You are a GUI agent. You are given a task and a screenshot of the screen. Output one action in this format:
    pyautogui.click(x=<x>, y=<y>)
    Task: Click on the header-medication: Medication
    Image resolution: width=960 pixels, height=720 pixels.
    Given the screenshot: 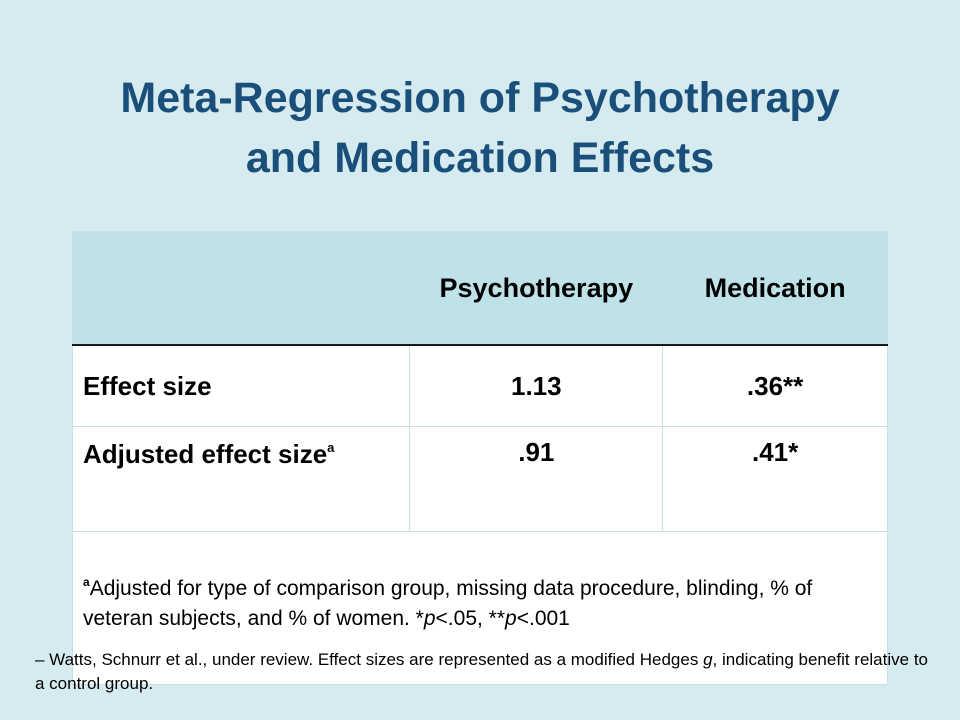 What is the action you would take?
    pyautogui.click(x=775, y=288)
    